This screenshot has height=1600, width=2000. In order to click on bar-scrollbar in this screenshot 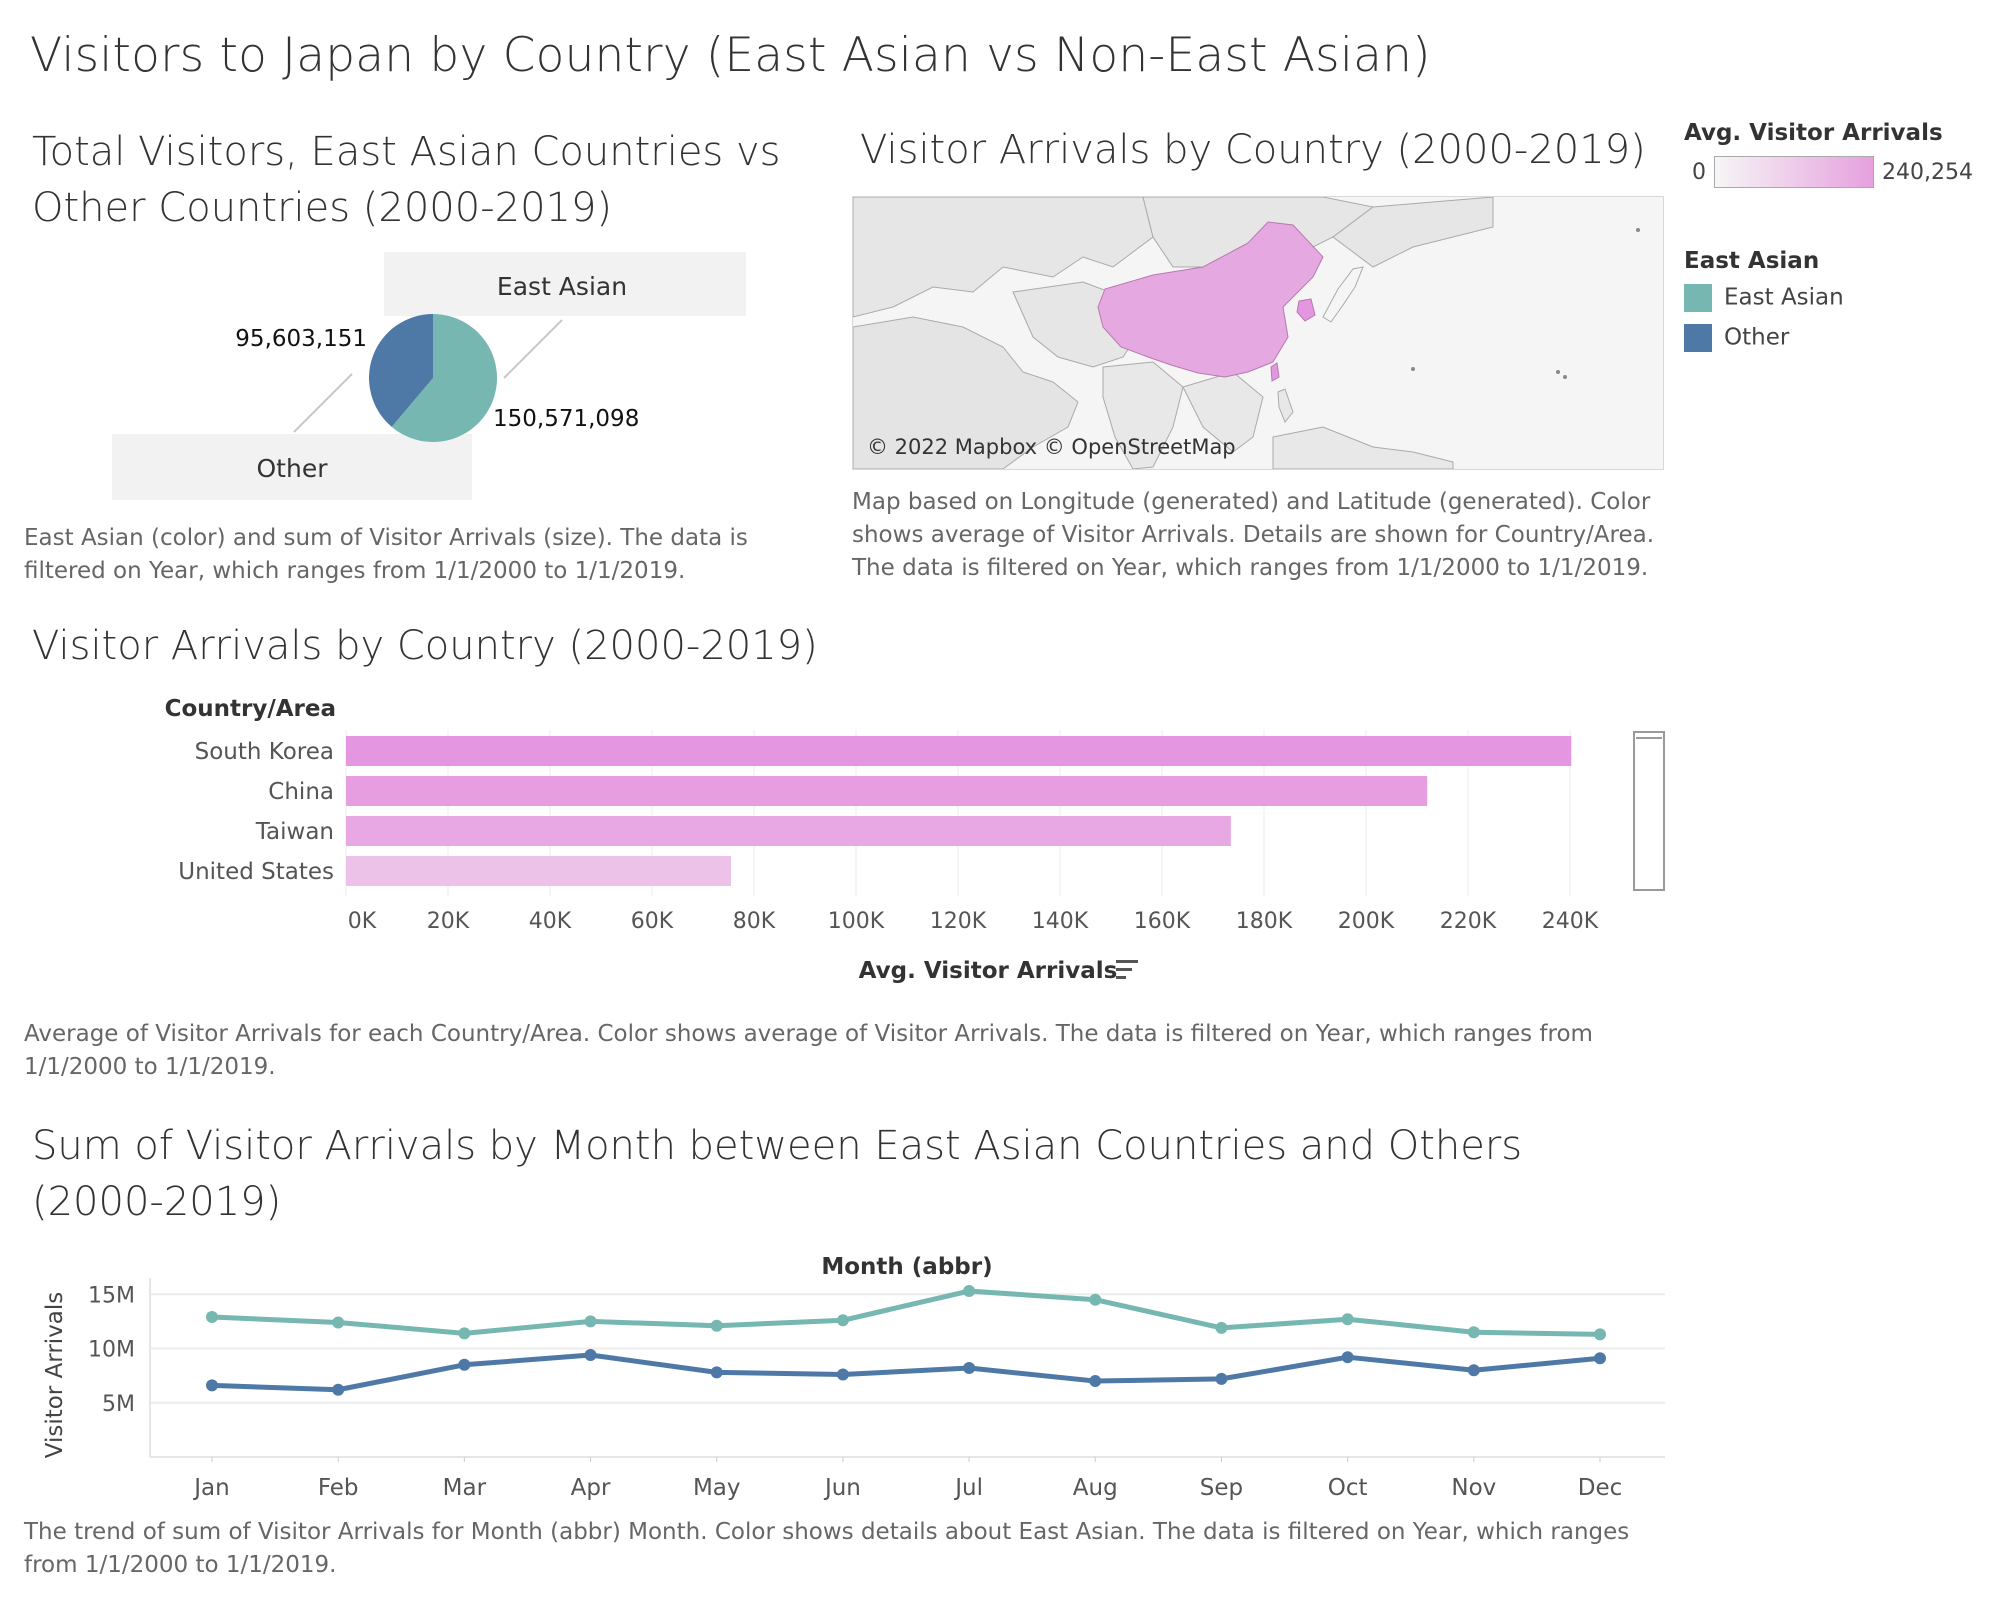, I will do `click(1649, 811)`.